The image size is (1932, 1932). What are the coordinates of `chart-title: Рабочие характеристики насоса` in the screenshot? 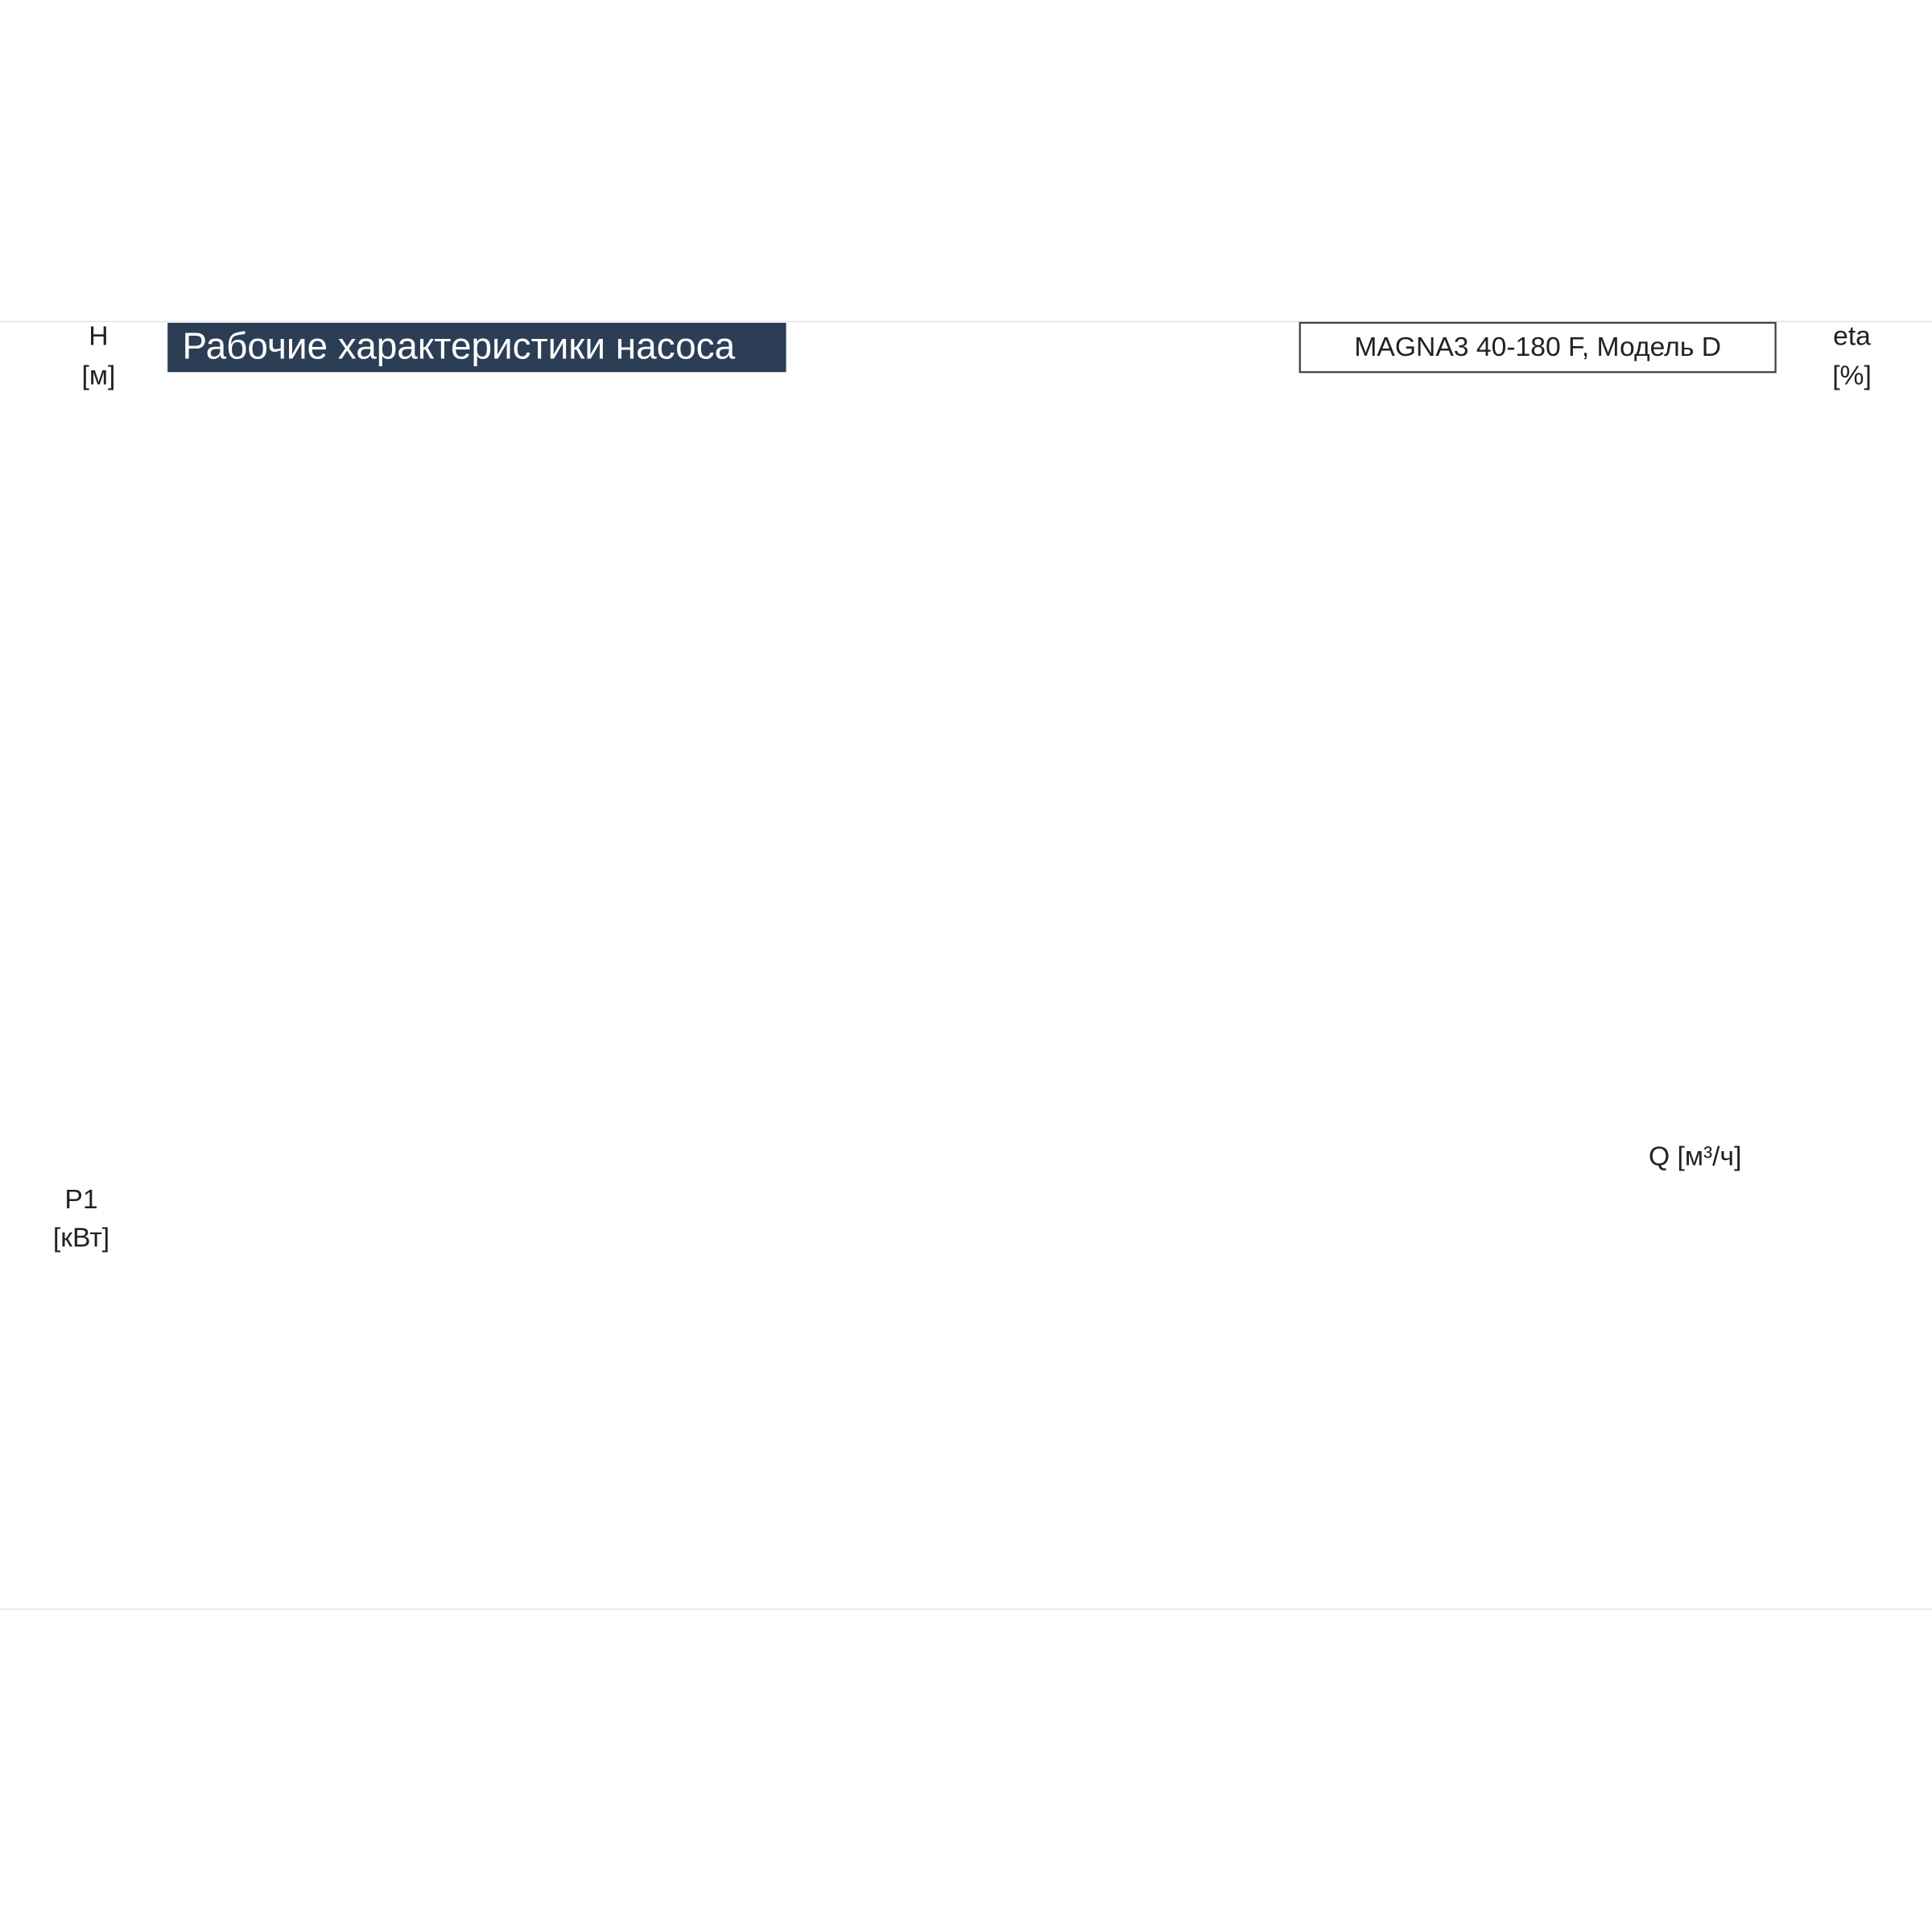 It's located at (459, 345).